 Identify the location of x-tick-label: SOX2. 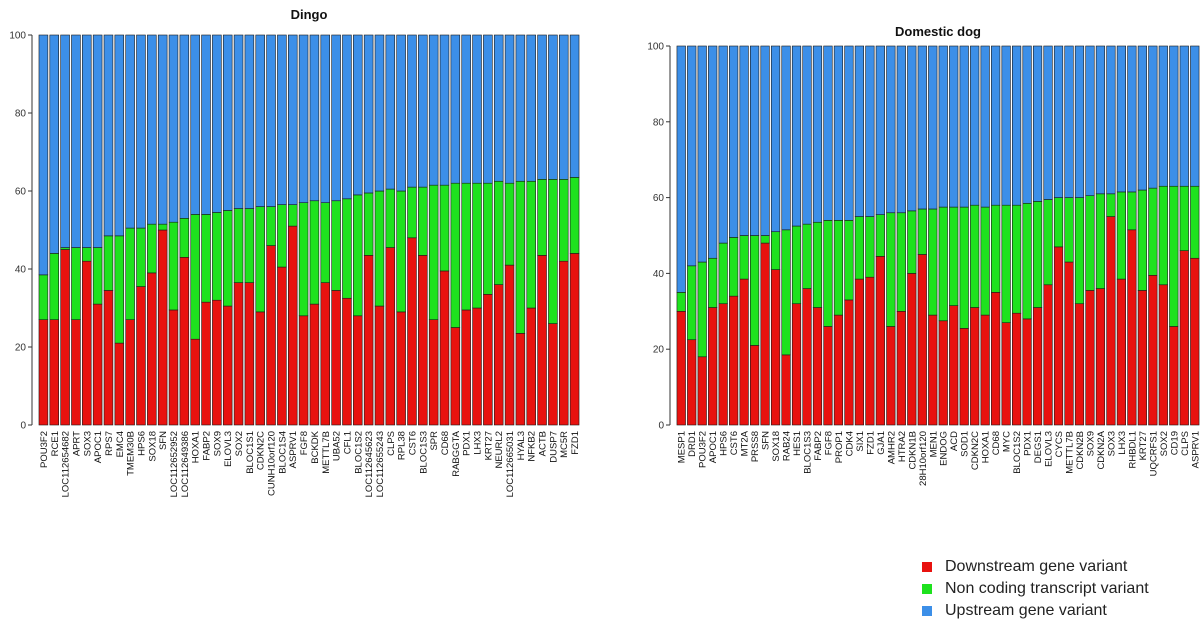
(1164, 443).